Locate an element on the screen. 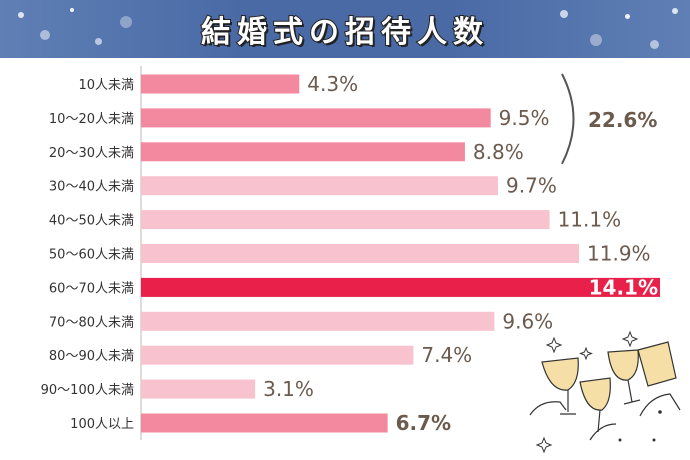 This screenshot has height=460, width=690. value-label: 3.1% is located at coordinates (288, 389).